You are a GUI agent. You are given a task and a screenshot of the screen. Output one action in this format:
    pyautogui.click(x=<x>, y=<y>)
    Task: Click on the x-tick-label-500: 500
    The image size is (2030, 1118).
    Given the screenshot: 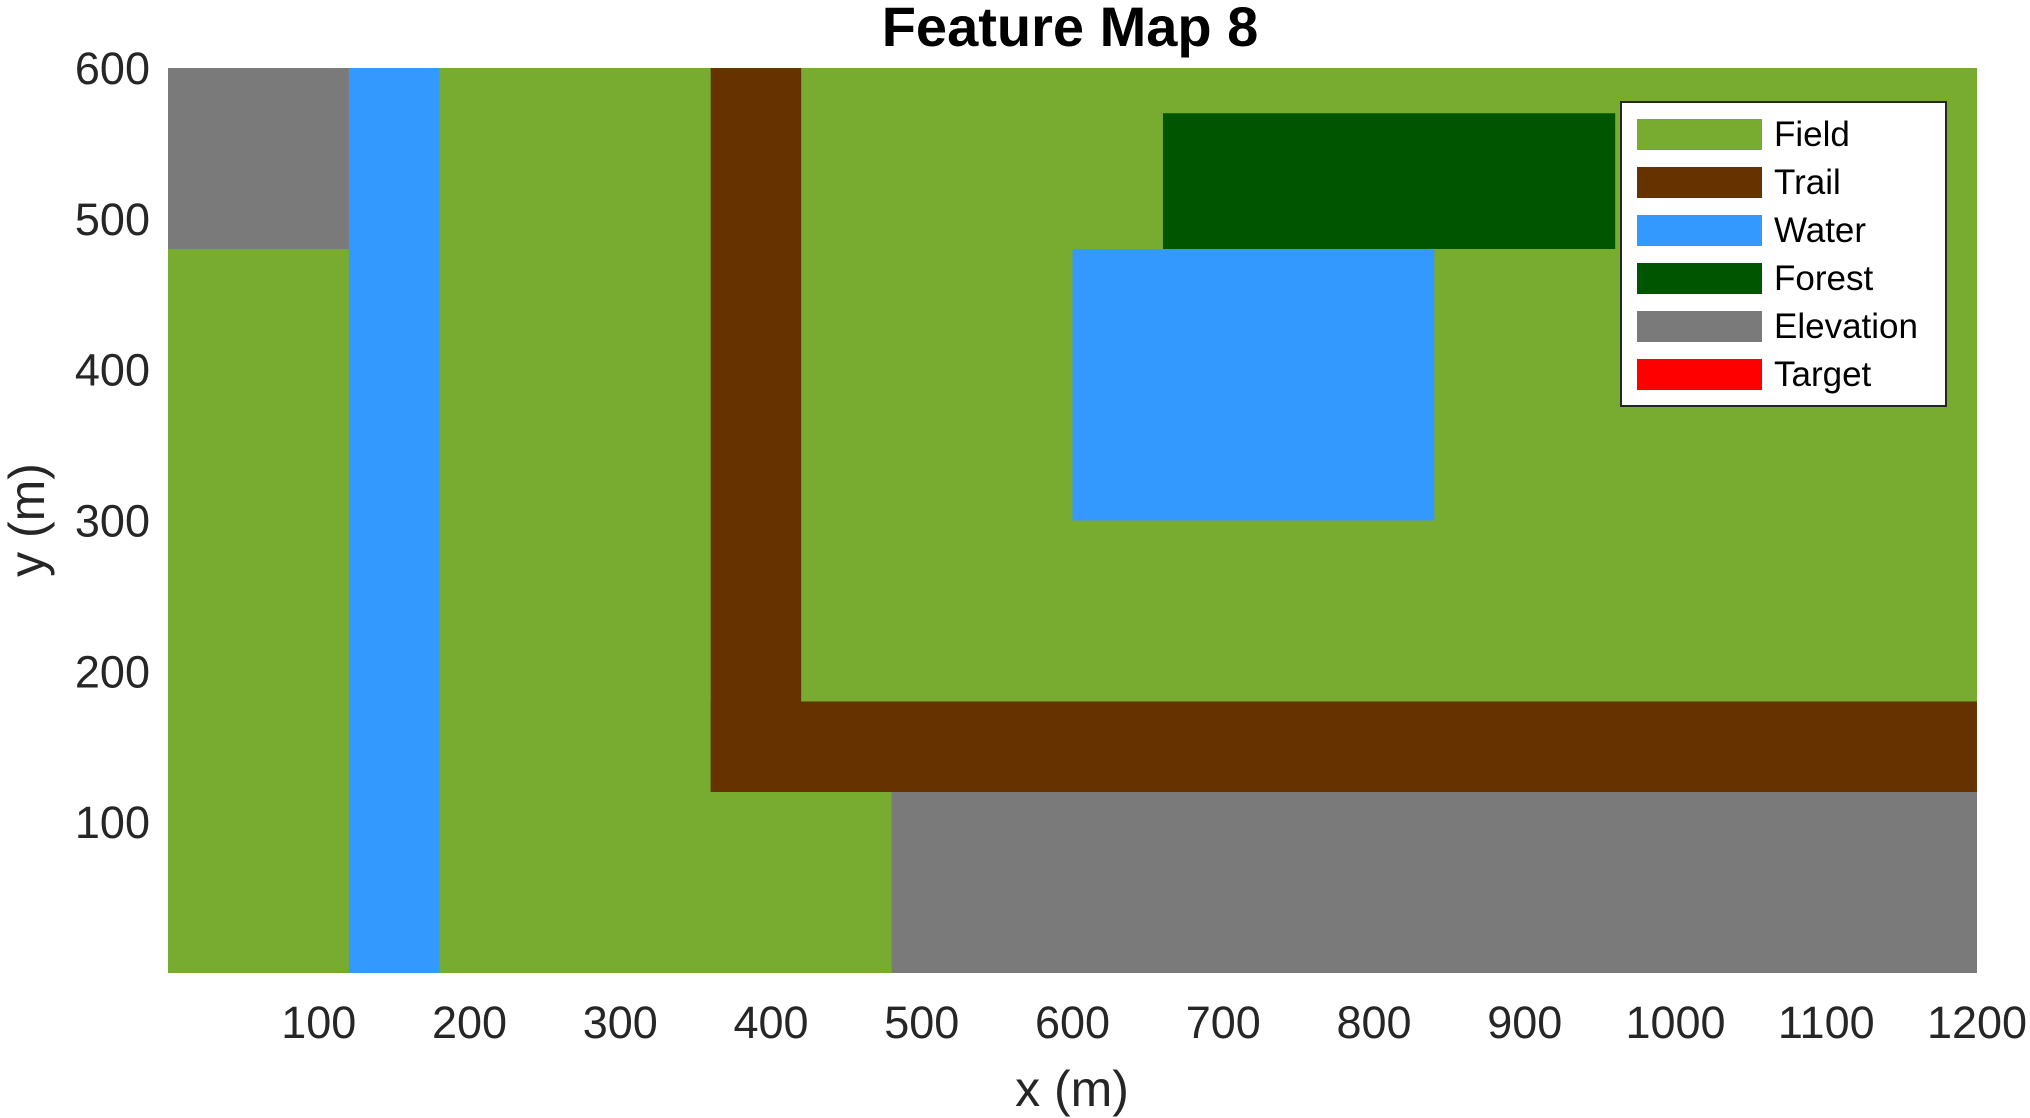 What is the action you would take?
    pyautogui.click(x=921, y=1022)
    